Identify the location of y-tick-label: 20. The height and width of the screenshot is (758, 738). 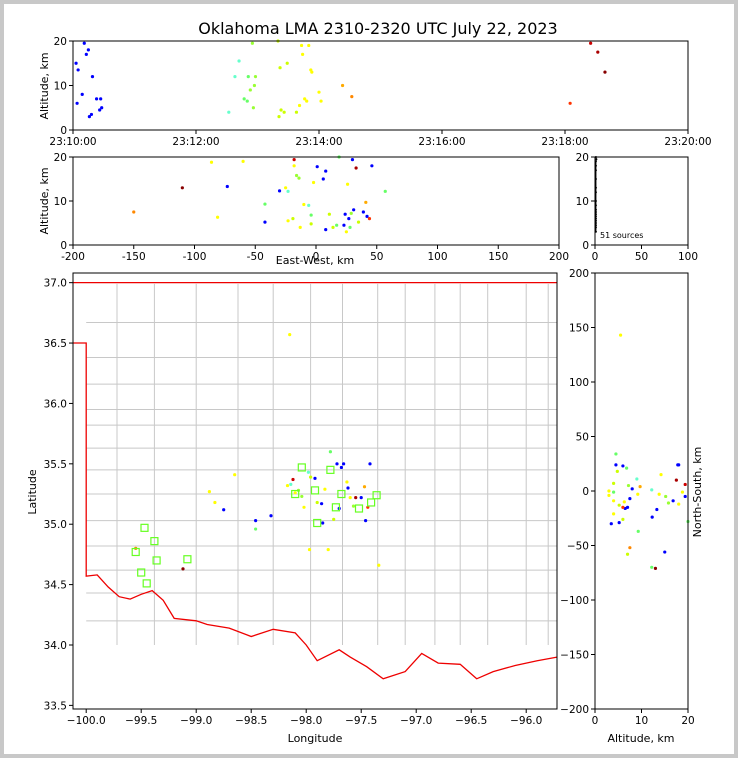
(60, 42).